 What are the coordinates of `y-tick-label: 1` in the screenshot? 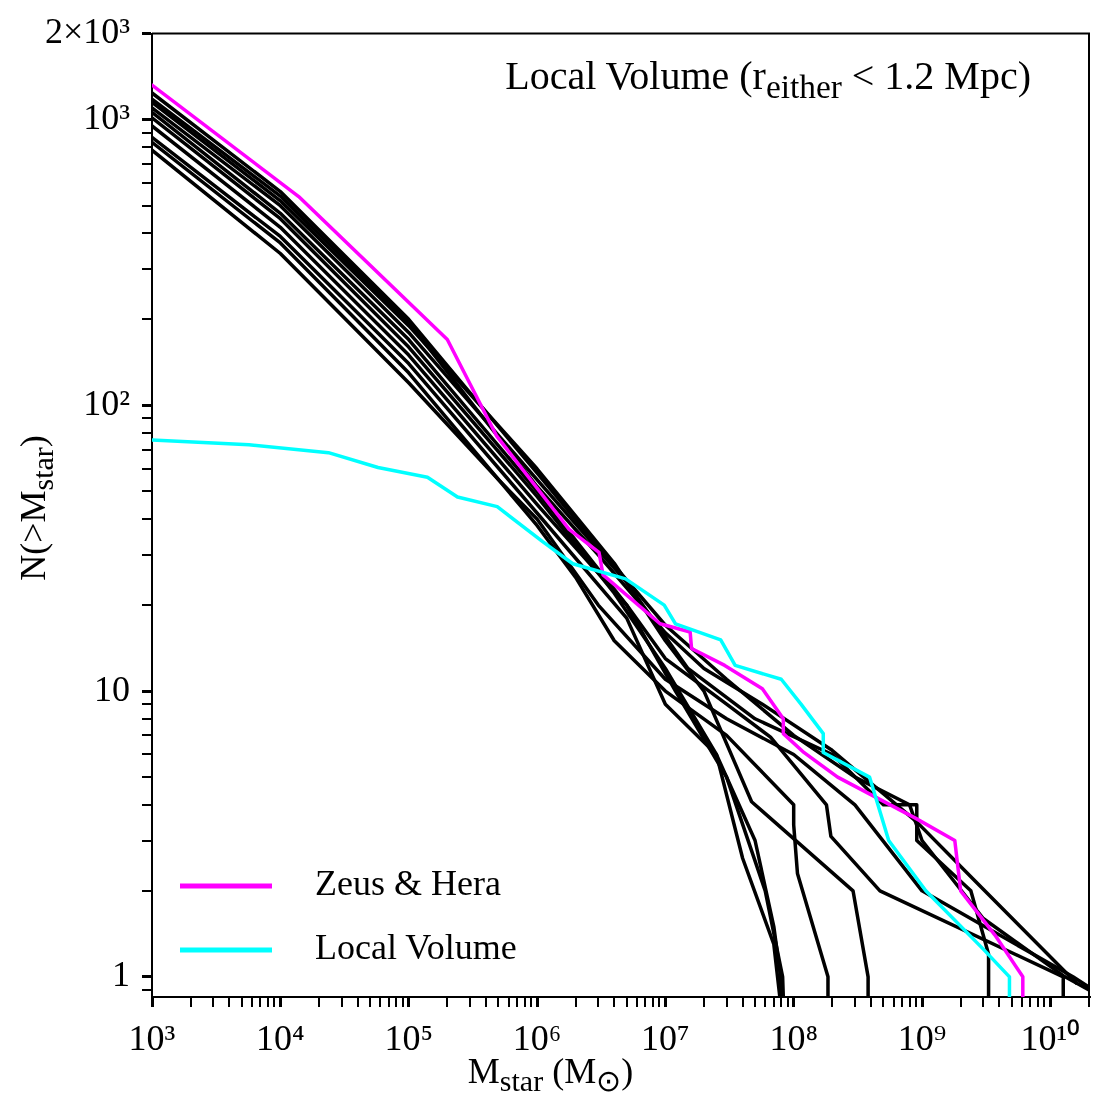 It's located at (121, 974).